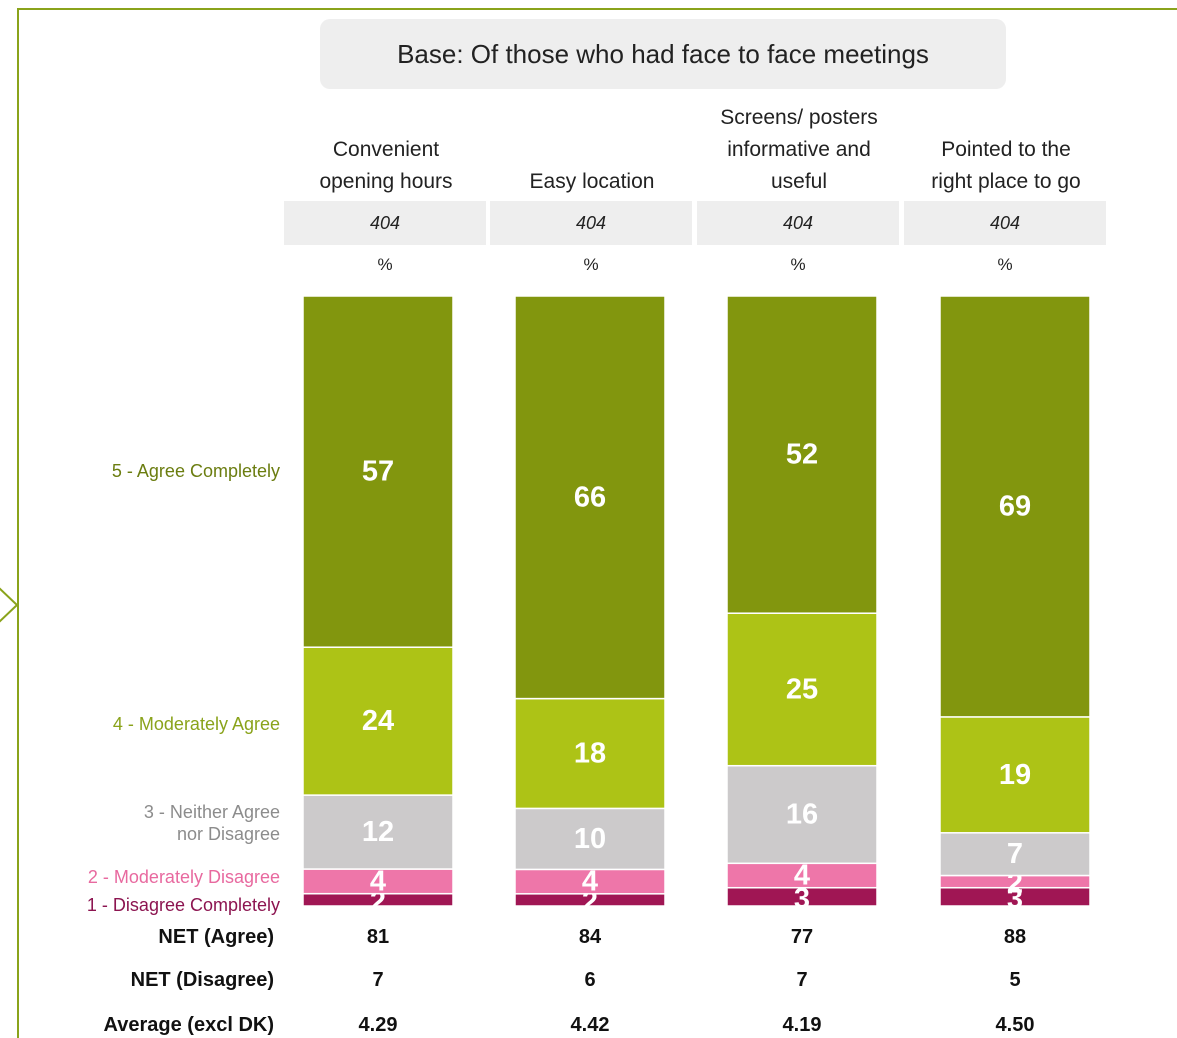 This screenshot has height=1038, width=1177. Describe the element at coordinates (590, 1025) in the screenshot. I see `average-value-2: 4.42` at that location.